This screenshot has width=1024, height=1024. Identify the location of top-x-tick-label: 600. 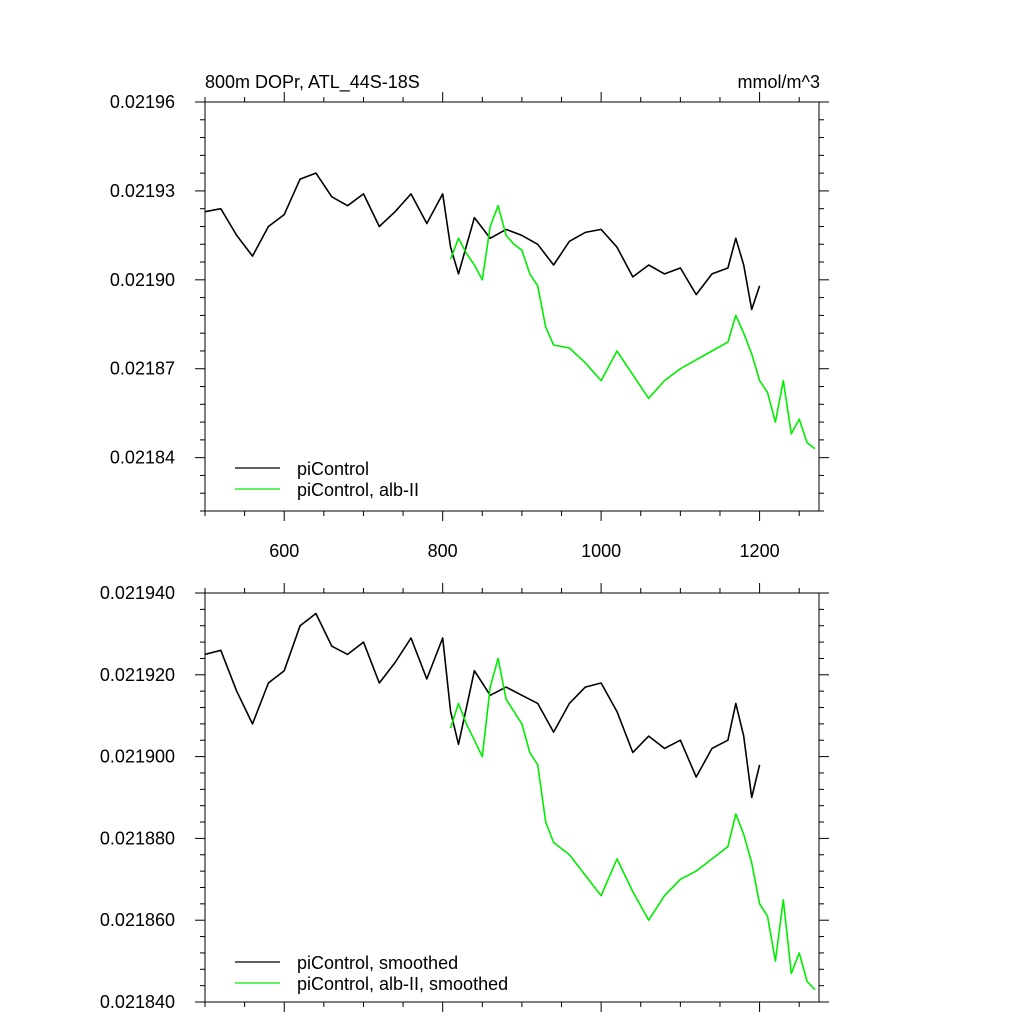
(284, 551).